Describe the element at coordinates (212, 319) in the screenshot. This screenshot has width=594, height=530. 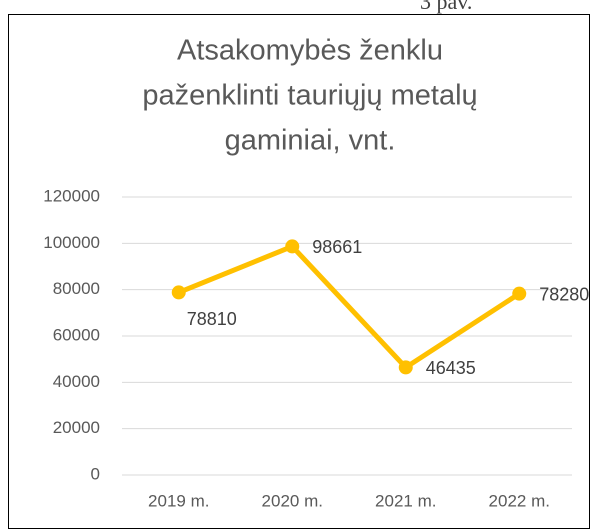
I see `data-label: 78810` at that location.